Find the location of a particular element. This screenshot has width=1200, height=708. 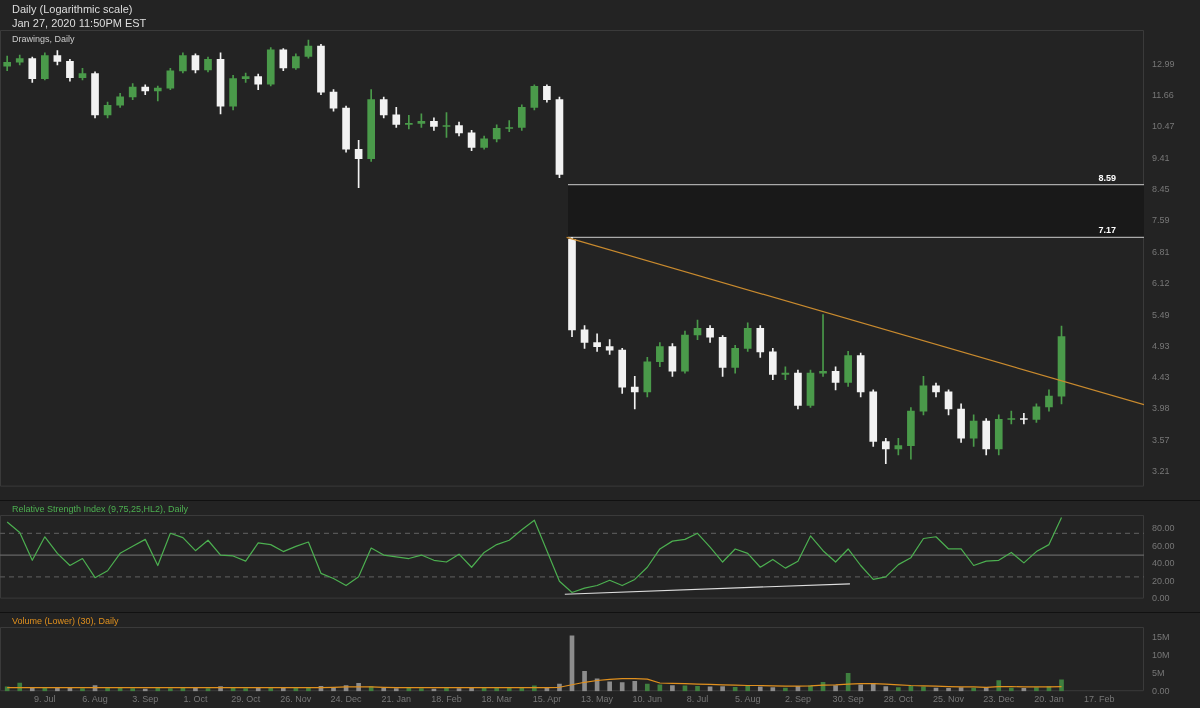

x-tick-label: 17. Feb is located at coordinates (1099, 699).